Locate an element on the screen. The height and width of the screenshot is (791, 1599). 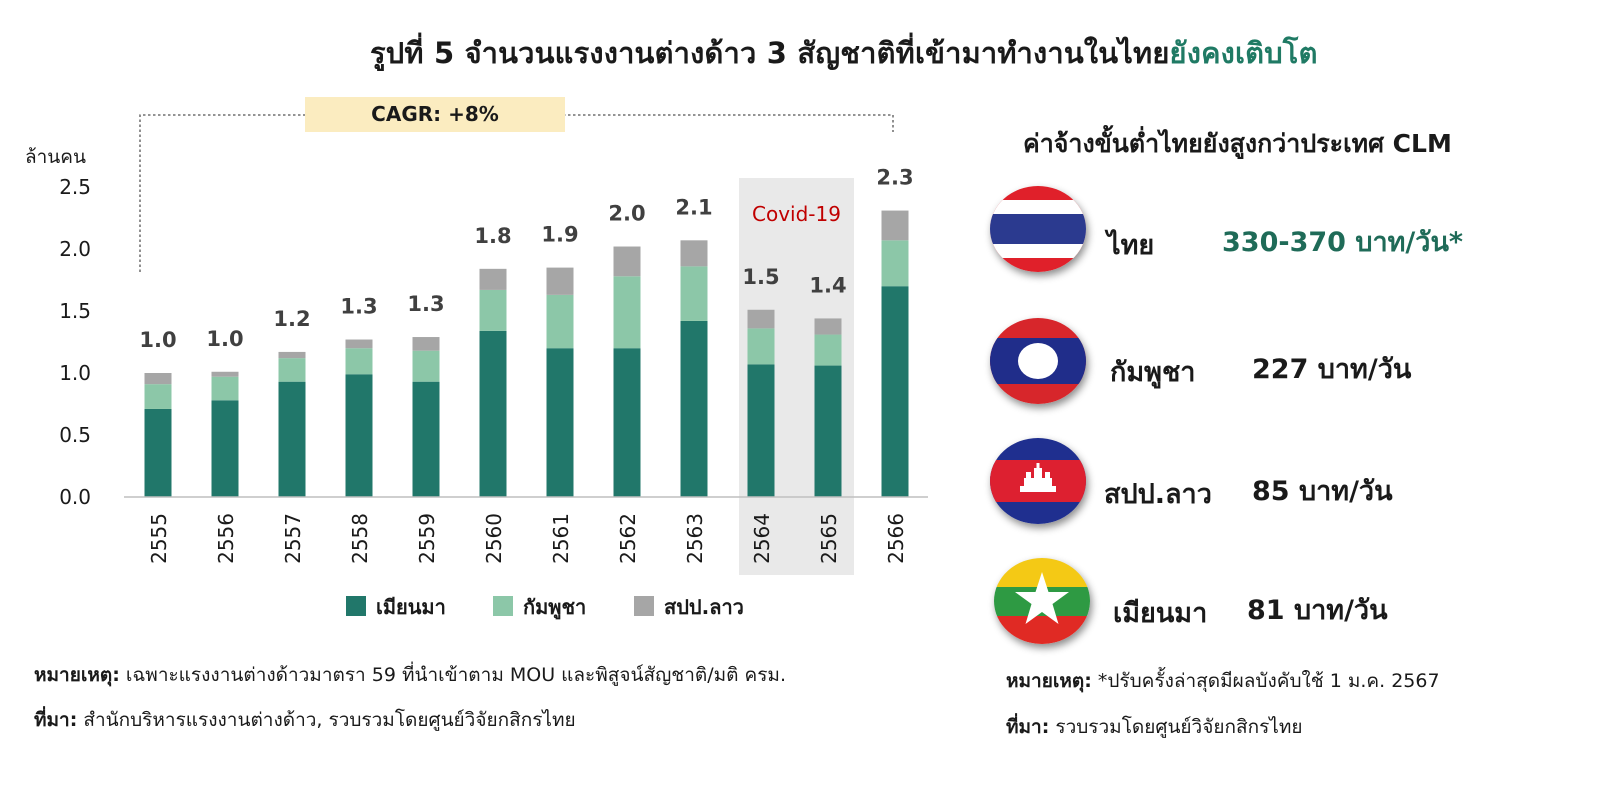
thailand-flag is located at coordinates (1038, 229).